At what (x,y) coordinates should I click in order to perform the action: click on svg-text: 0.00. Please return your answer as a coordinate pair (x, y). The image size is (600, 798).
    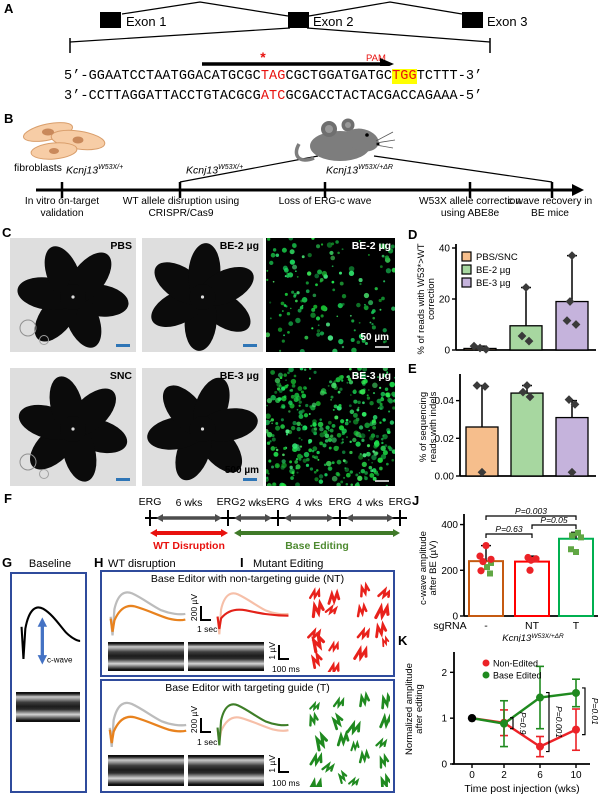
    Looking at the image, I should click on (445, 477).